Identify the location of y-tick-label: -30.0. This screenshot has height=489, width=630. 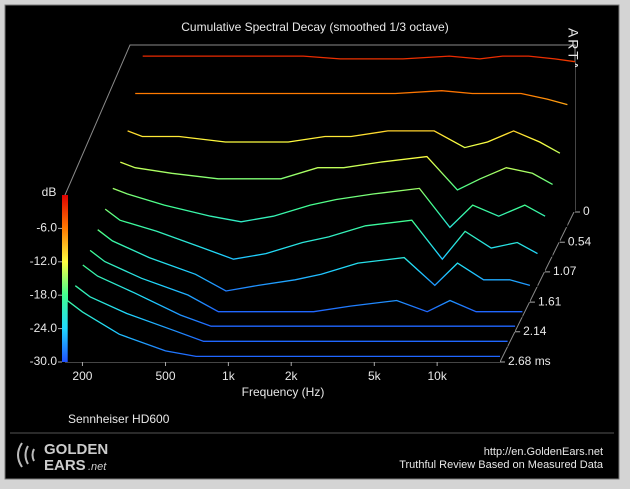
(44, 361).